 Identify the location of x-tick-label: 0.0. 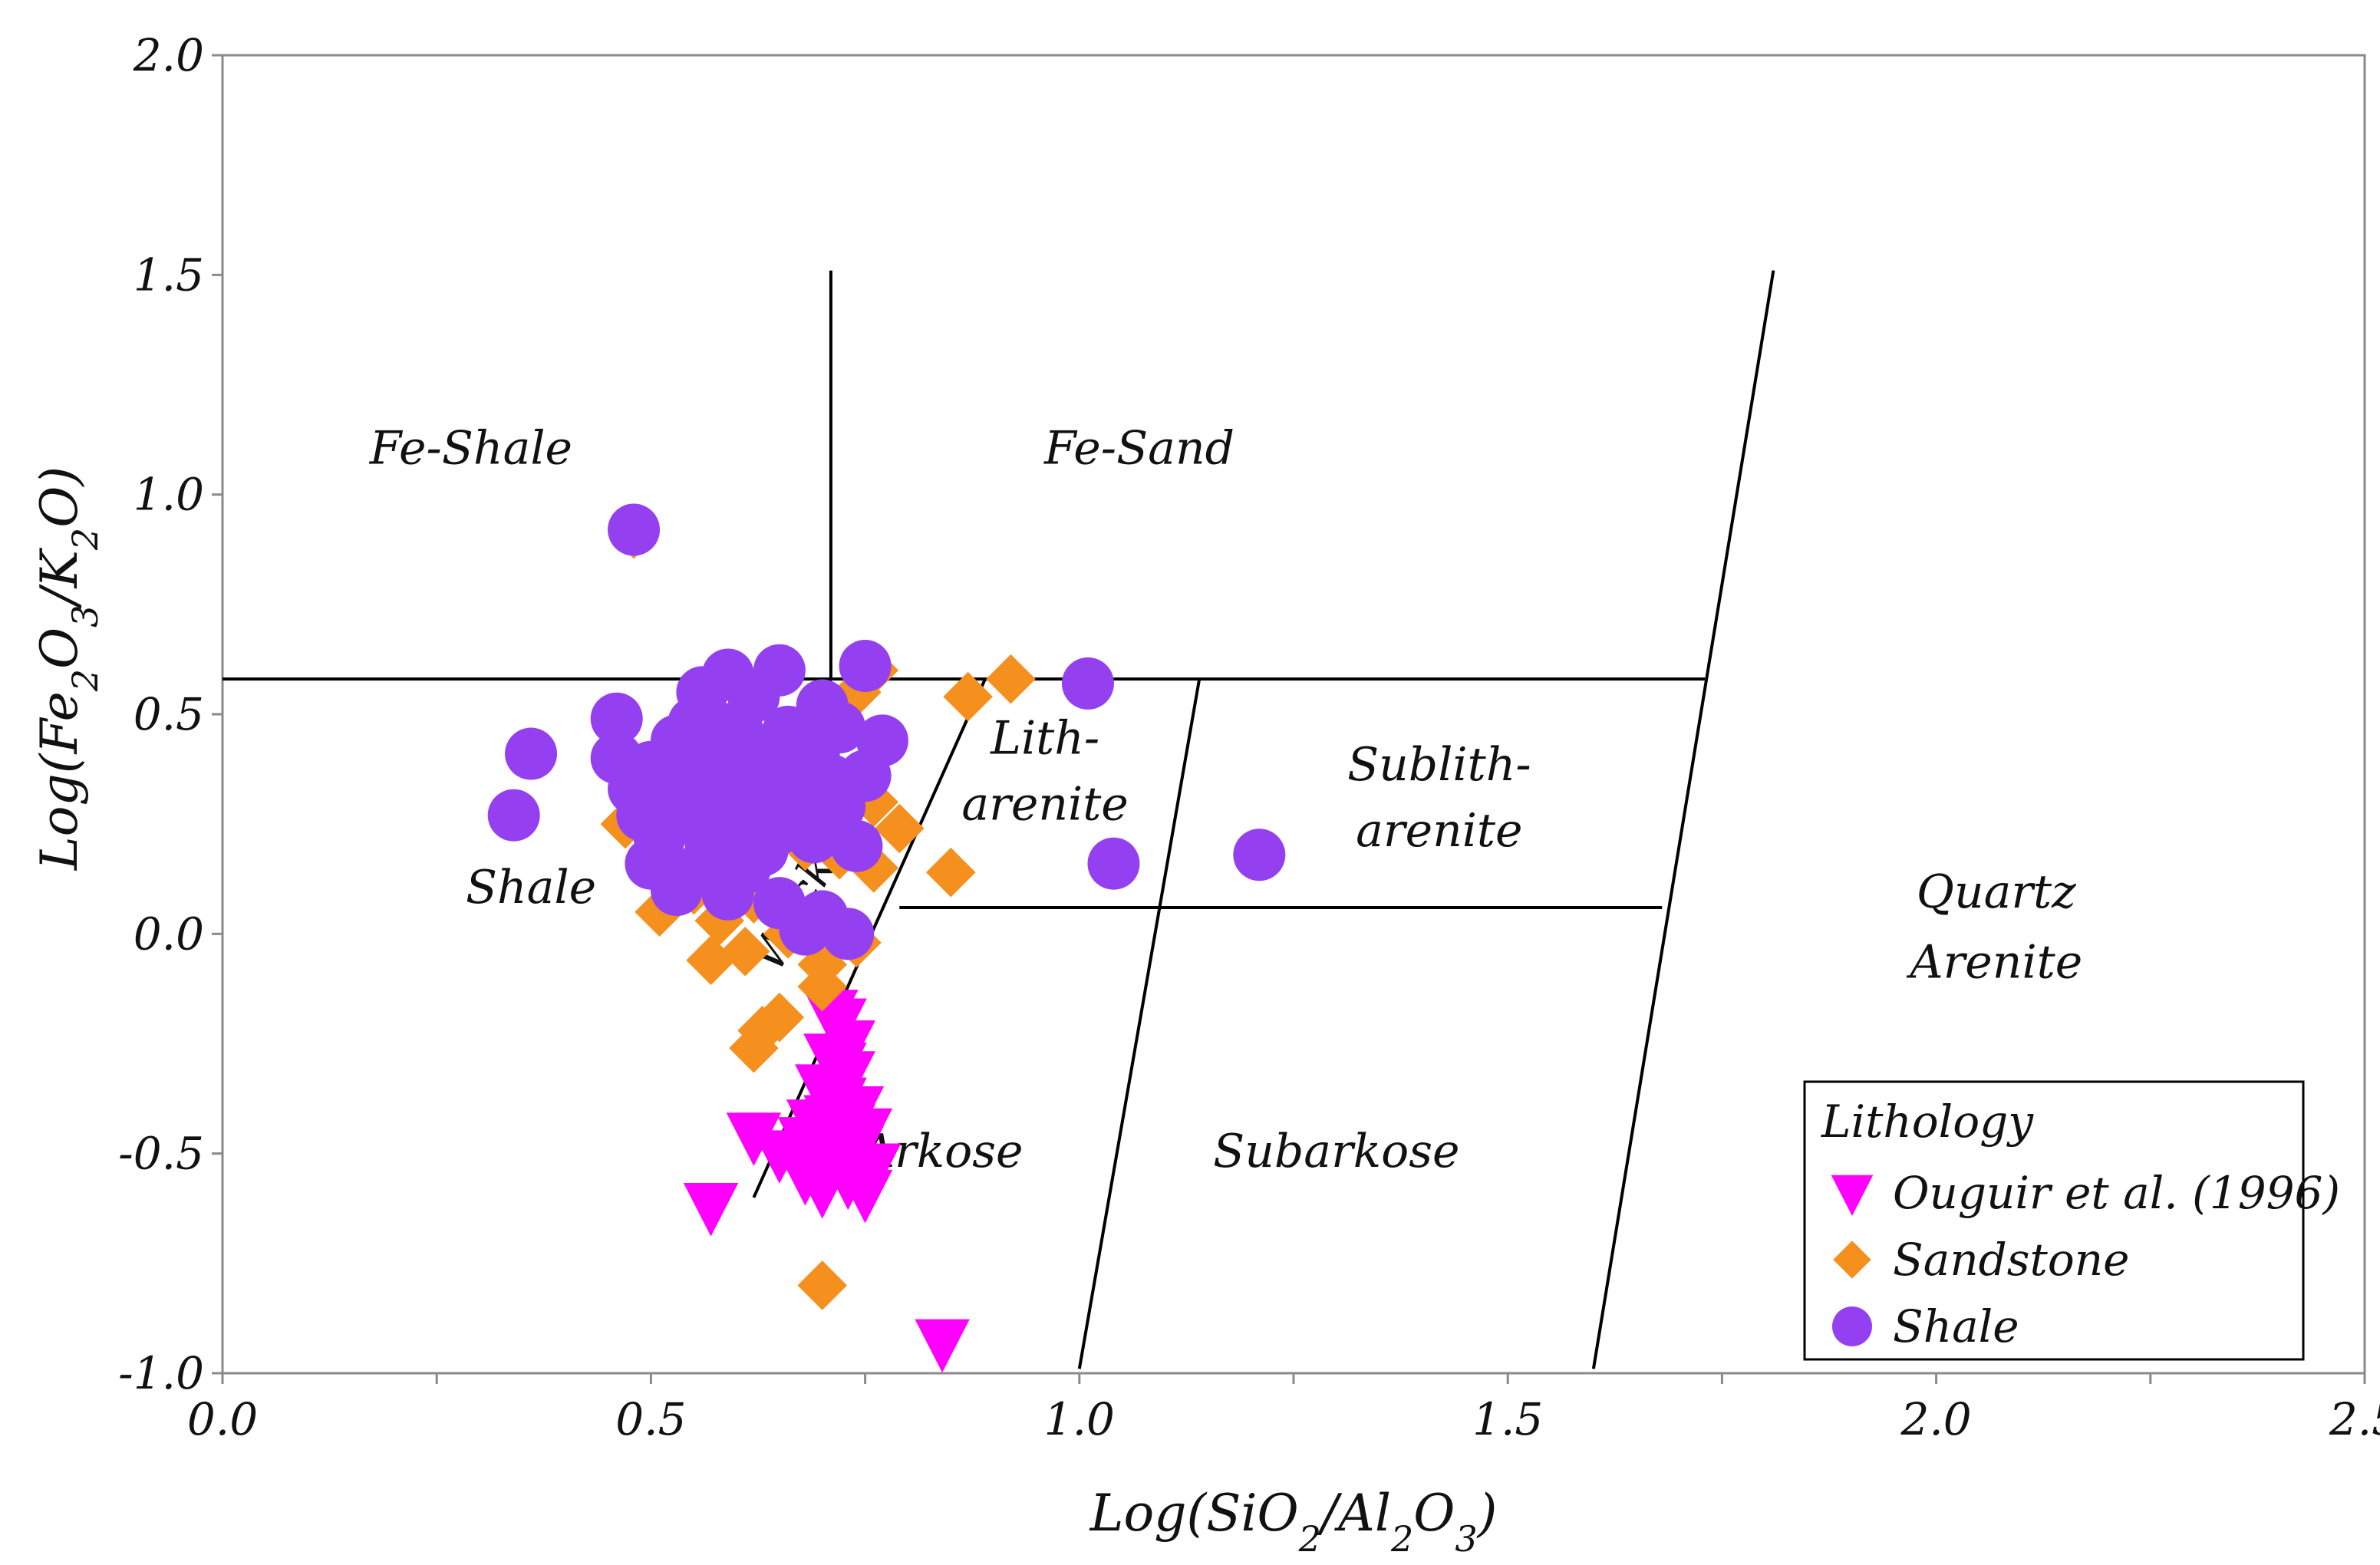
(222, 1419).